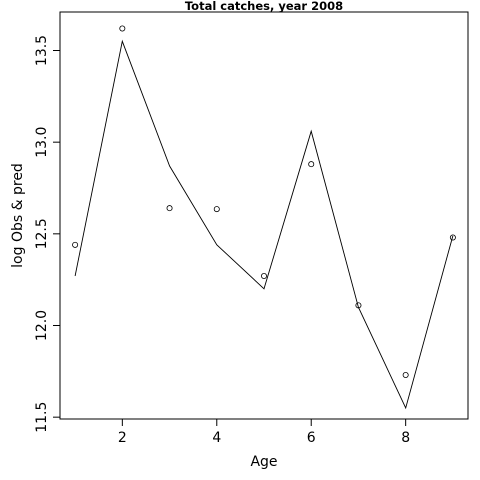  Describe the element at coordinates (405, 438) in the screenshot. I see `x-tick-label: 8` at that location.